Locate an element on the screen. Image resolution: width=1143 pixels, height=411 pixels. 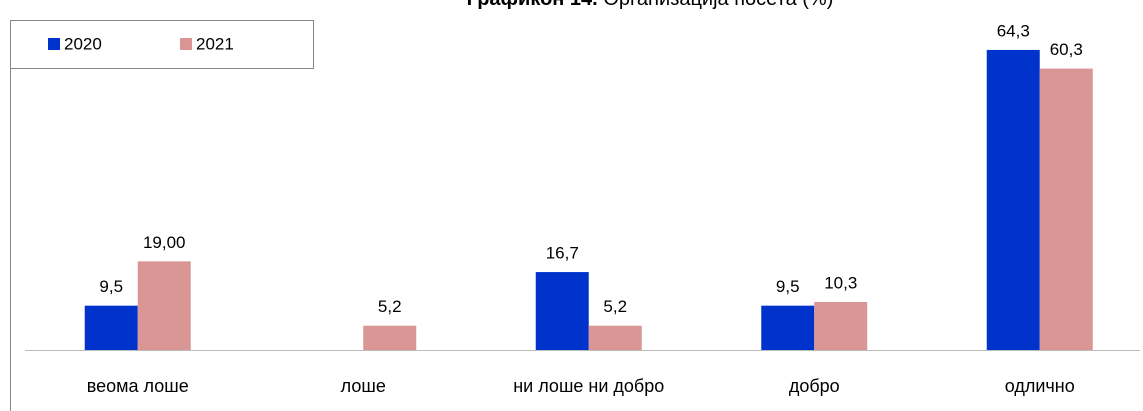
x-tick-label: лоше is located at coordinates (363, 386).